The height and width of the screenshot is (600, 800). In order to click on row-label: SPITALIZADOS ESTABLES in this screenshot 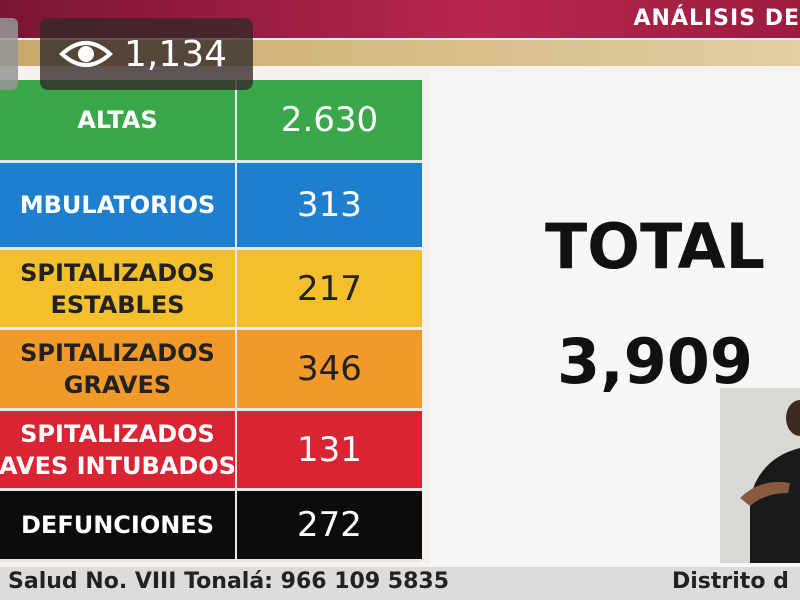, I will do `click(118, 288)`.